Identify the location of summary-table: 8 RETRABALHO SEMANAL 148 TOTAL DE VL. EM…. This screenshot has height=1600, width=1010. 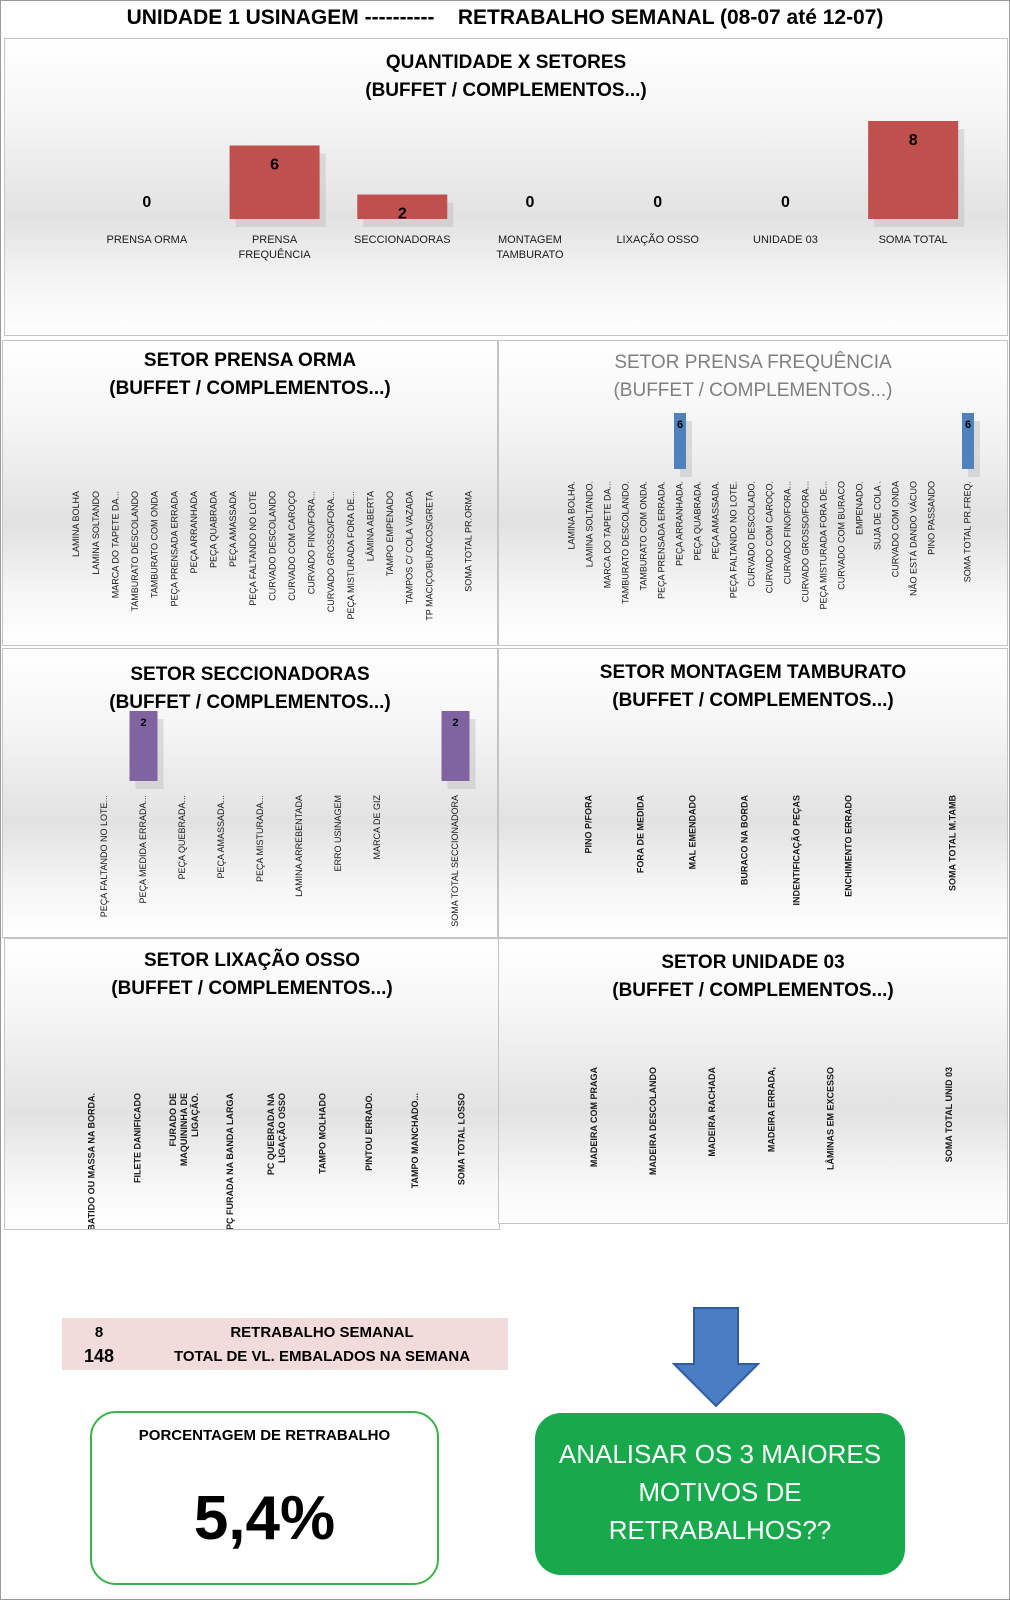
(285, 1344).